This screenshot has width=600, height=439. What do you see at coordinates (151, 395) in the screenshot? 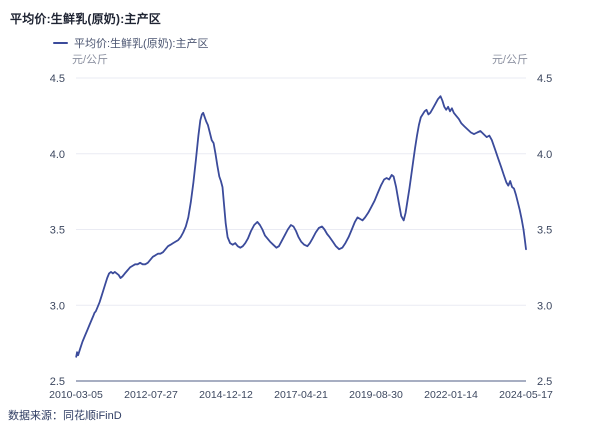
I see `x-tick-label: 2012-07-27` at bounding box center [151, 395].